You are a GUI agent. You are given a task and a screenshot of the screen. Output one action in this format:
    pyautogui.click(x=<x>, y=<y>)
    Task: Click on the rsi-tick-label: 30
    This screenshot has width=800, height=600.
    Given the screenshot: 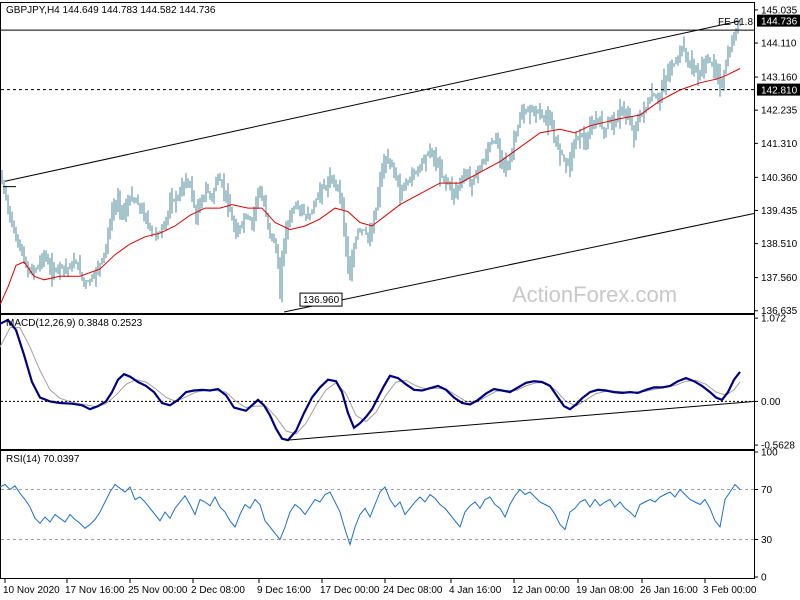 What is the action you would take?
    pyautogui.click(x=767, y=540)
    